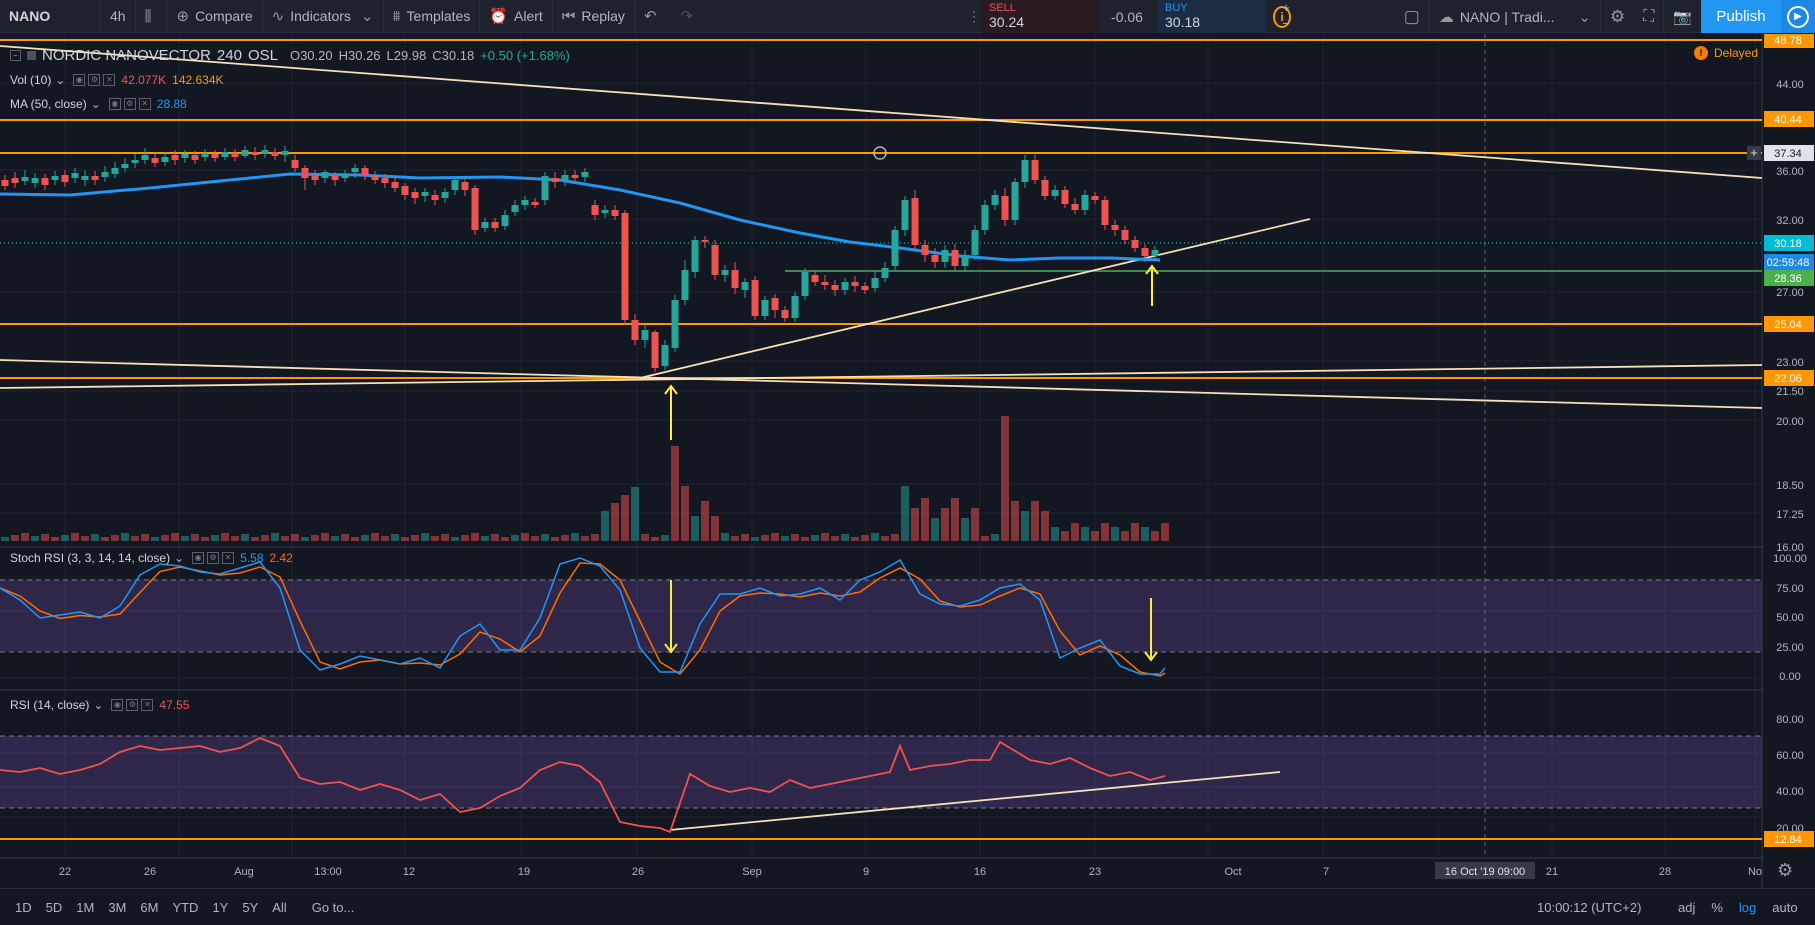 This screenshot has height=925, width=1815. Describe the element at coordinates (323, 16) in the screenshot. I see `indicators-button: ∿ Indicators ⌄` at that location.